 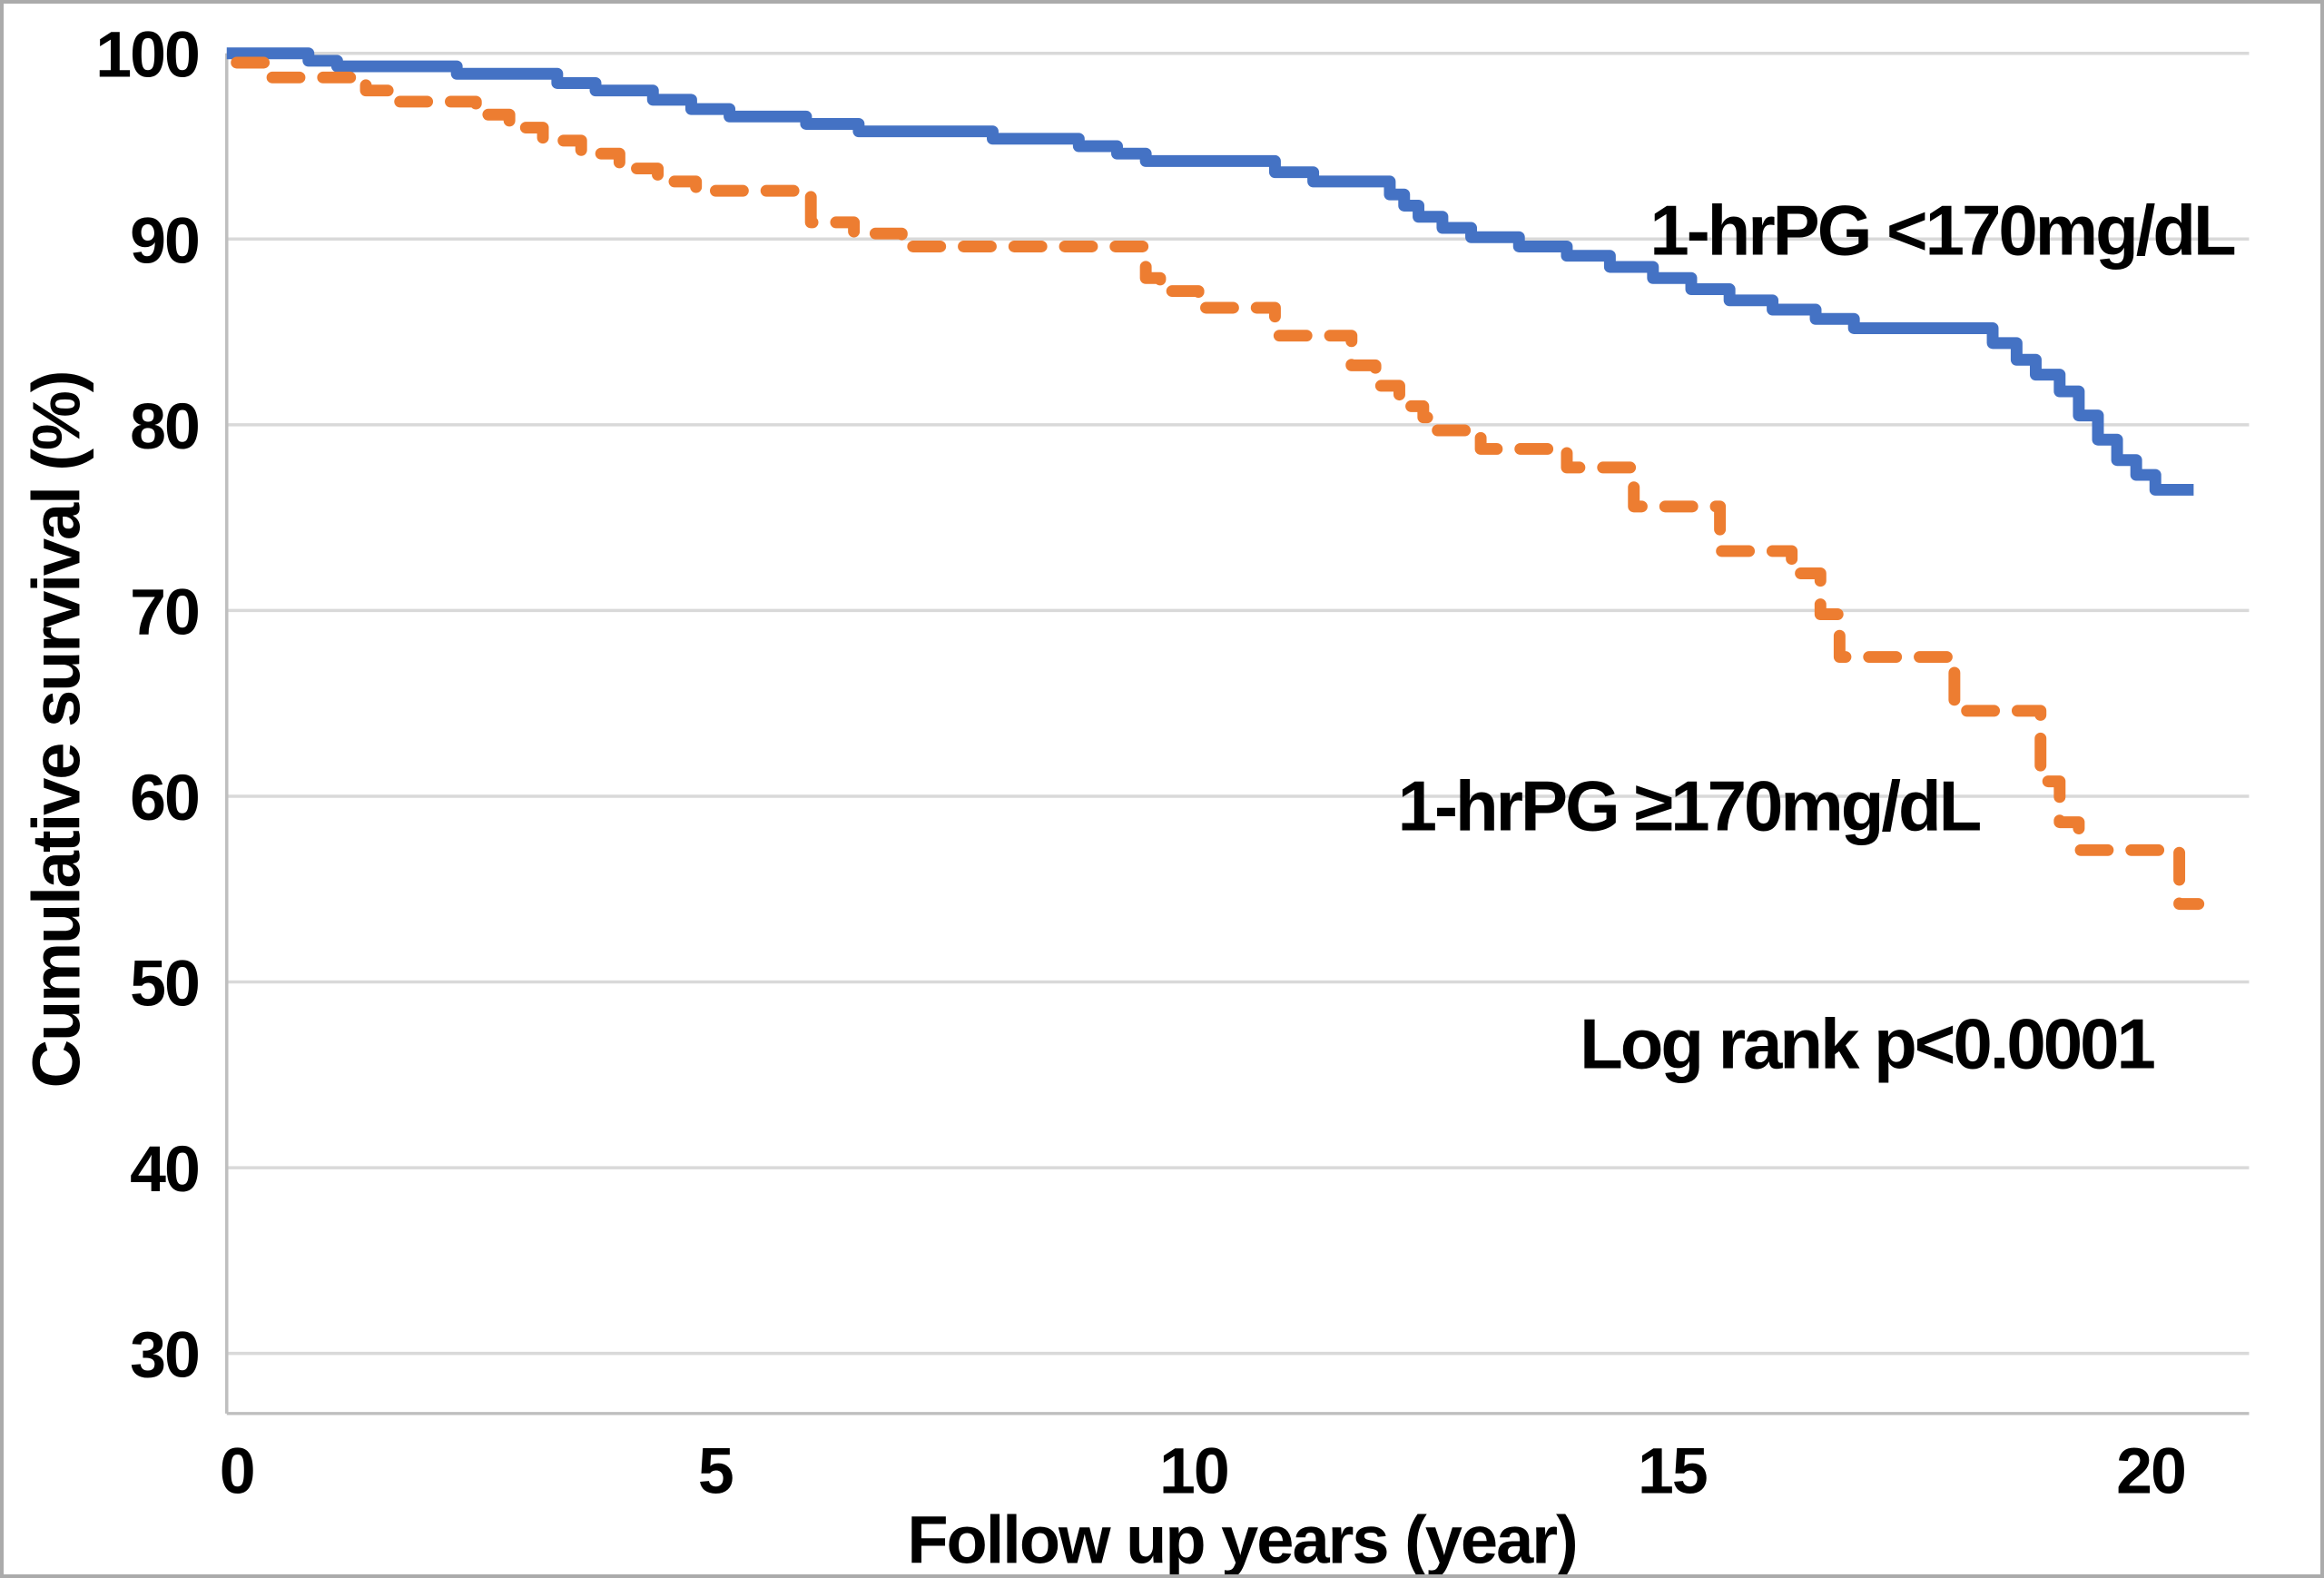 What do you see at coordinates (1672, 1471) in the screenshot?
I see `x-tick-label-15: 15` at bounding box center [1672, 1471].